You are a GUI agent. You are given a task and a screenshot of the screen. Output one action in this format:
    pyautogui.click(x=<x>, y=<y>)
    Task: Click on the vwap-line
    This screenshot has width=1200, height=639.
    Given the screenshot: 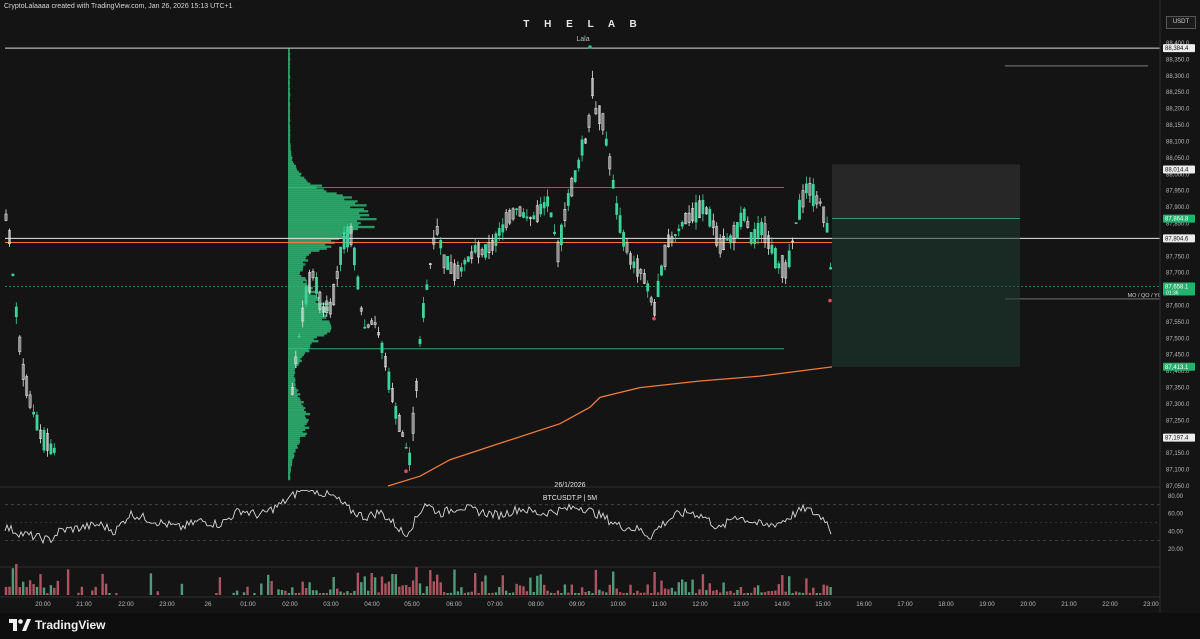 What is the action you would take?
    pyautogui.click(x=610, y=426)
    